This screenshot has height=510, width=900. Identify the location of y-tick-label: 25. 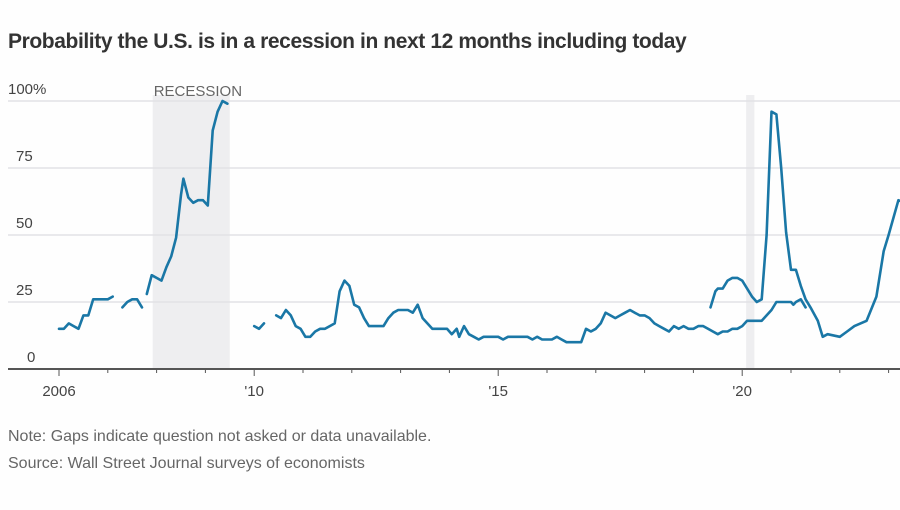
(24, 290).